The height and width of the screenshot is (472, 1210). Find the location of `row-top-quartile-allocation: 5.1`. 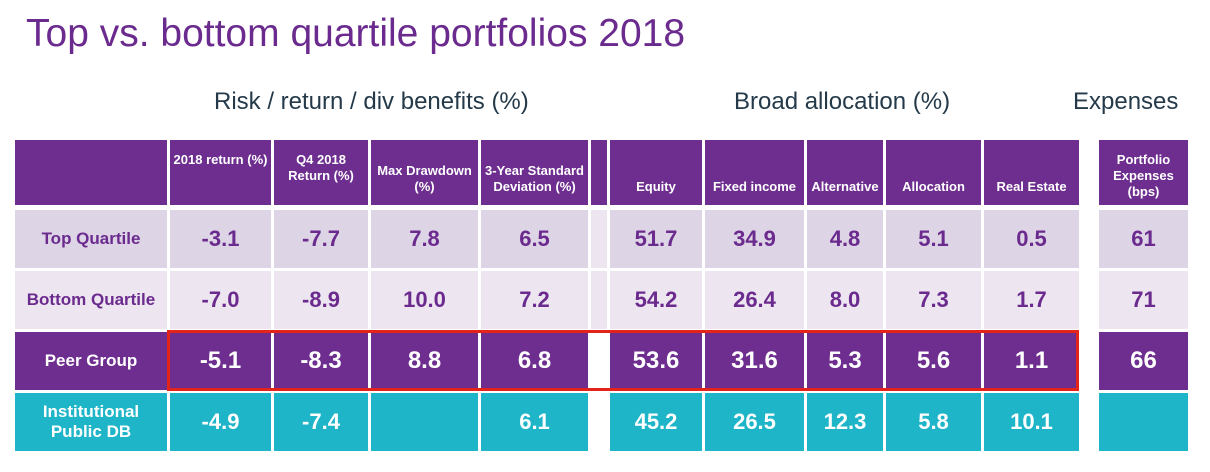

row-top-quartile-allocation: 5.1 is located at coordinates (933, 239).